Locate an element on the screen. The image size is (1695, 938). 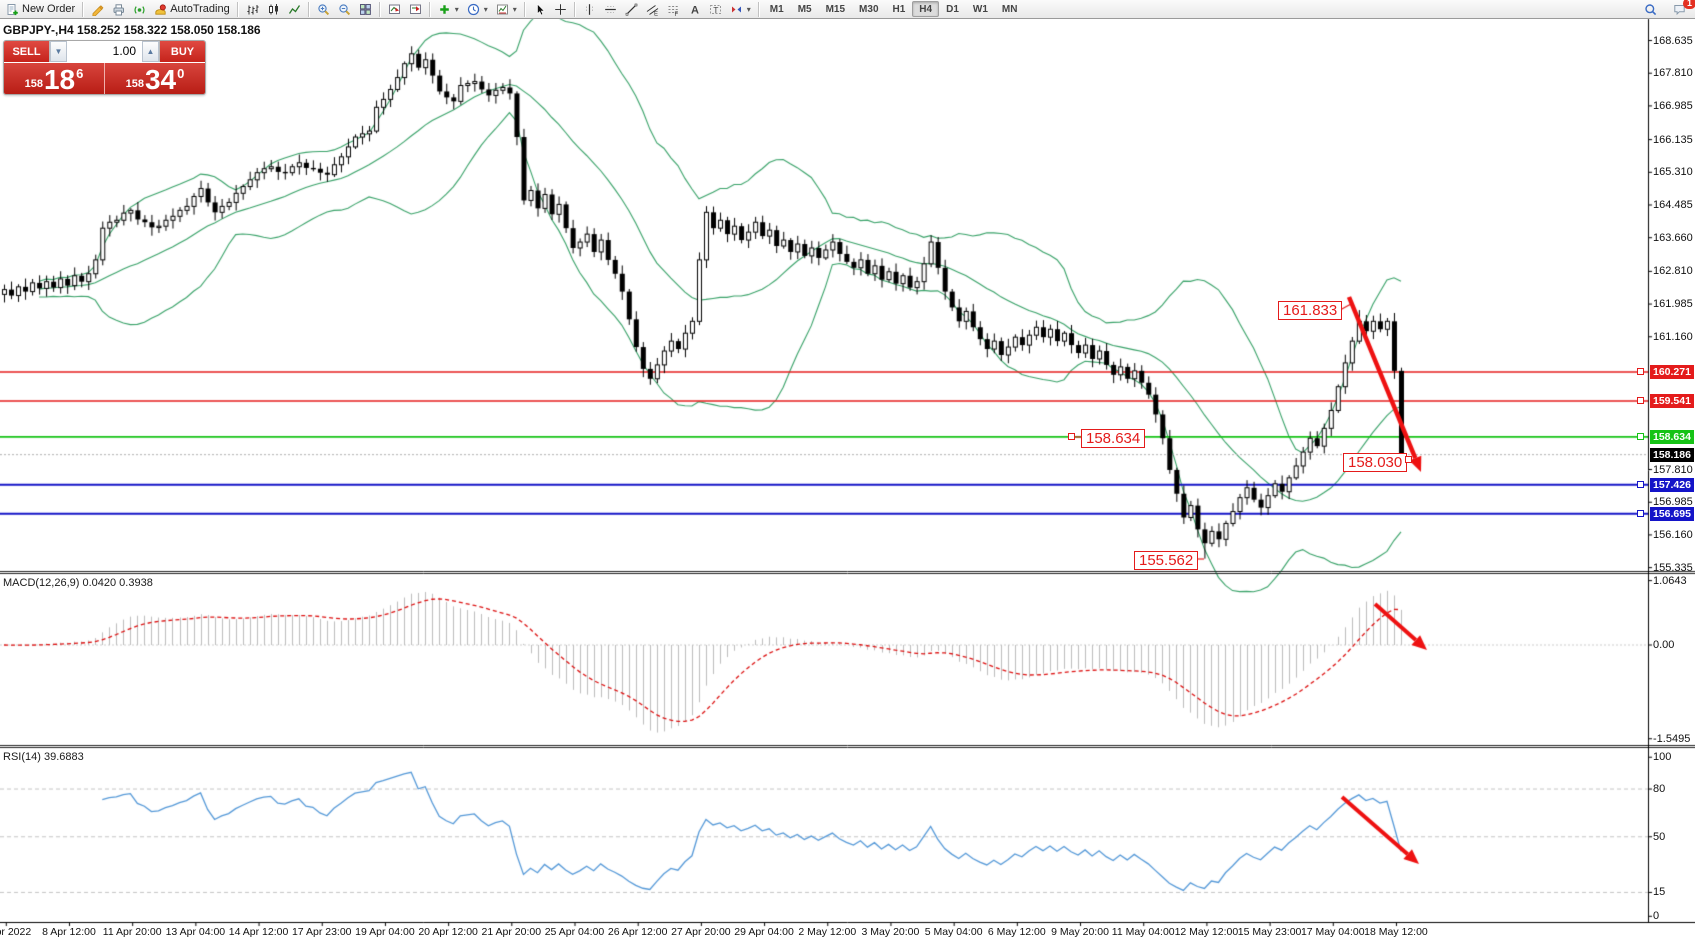
timeframe-mn-button: MN is located at coordinates (1009, 9).